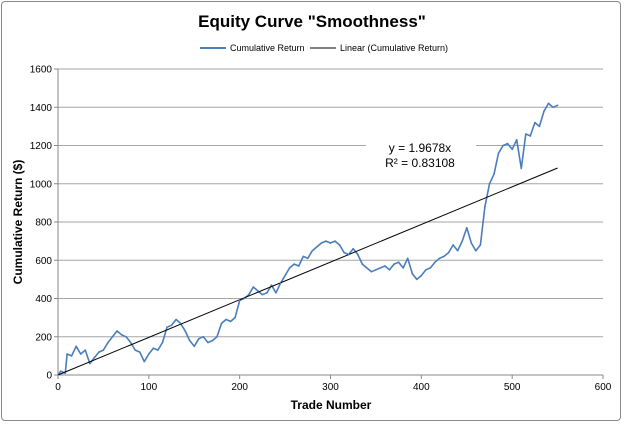  What do you see at coordinates (148, 387) in the screenshot?
I see `x-tick-label: 100` at bounding box center [148, 387].